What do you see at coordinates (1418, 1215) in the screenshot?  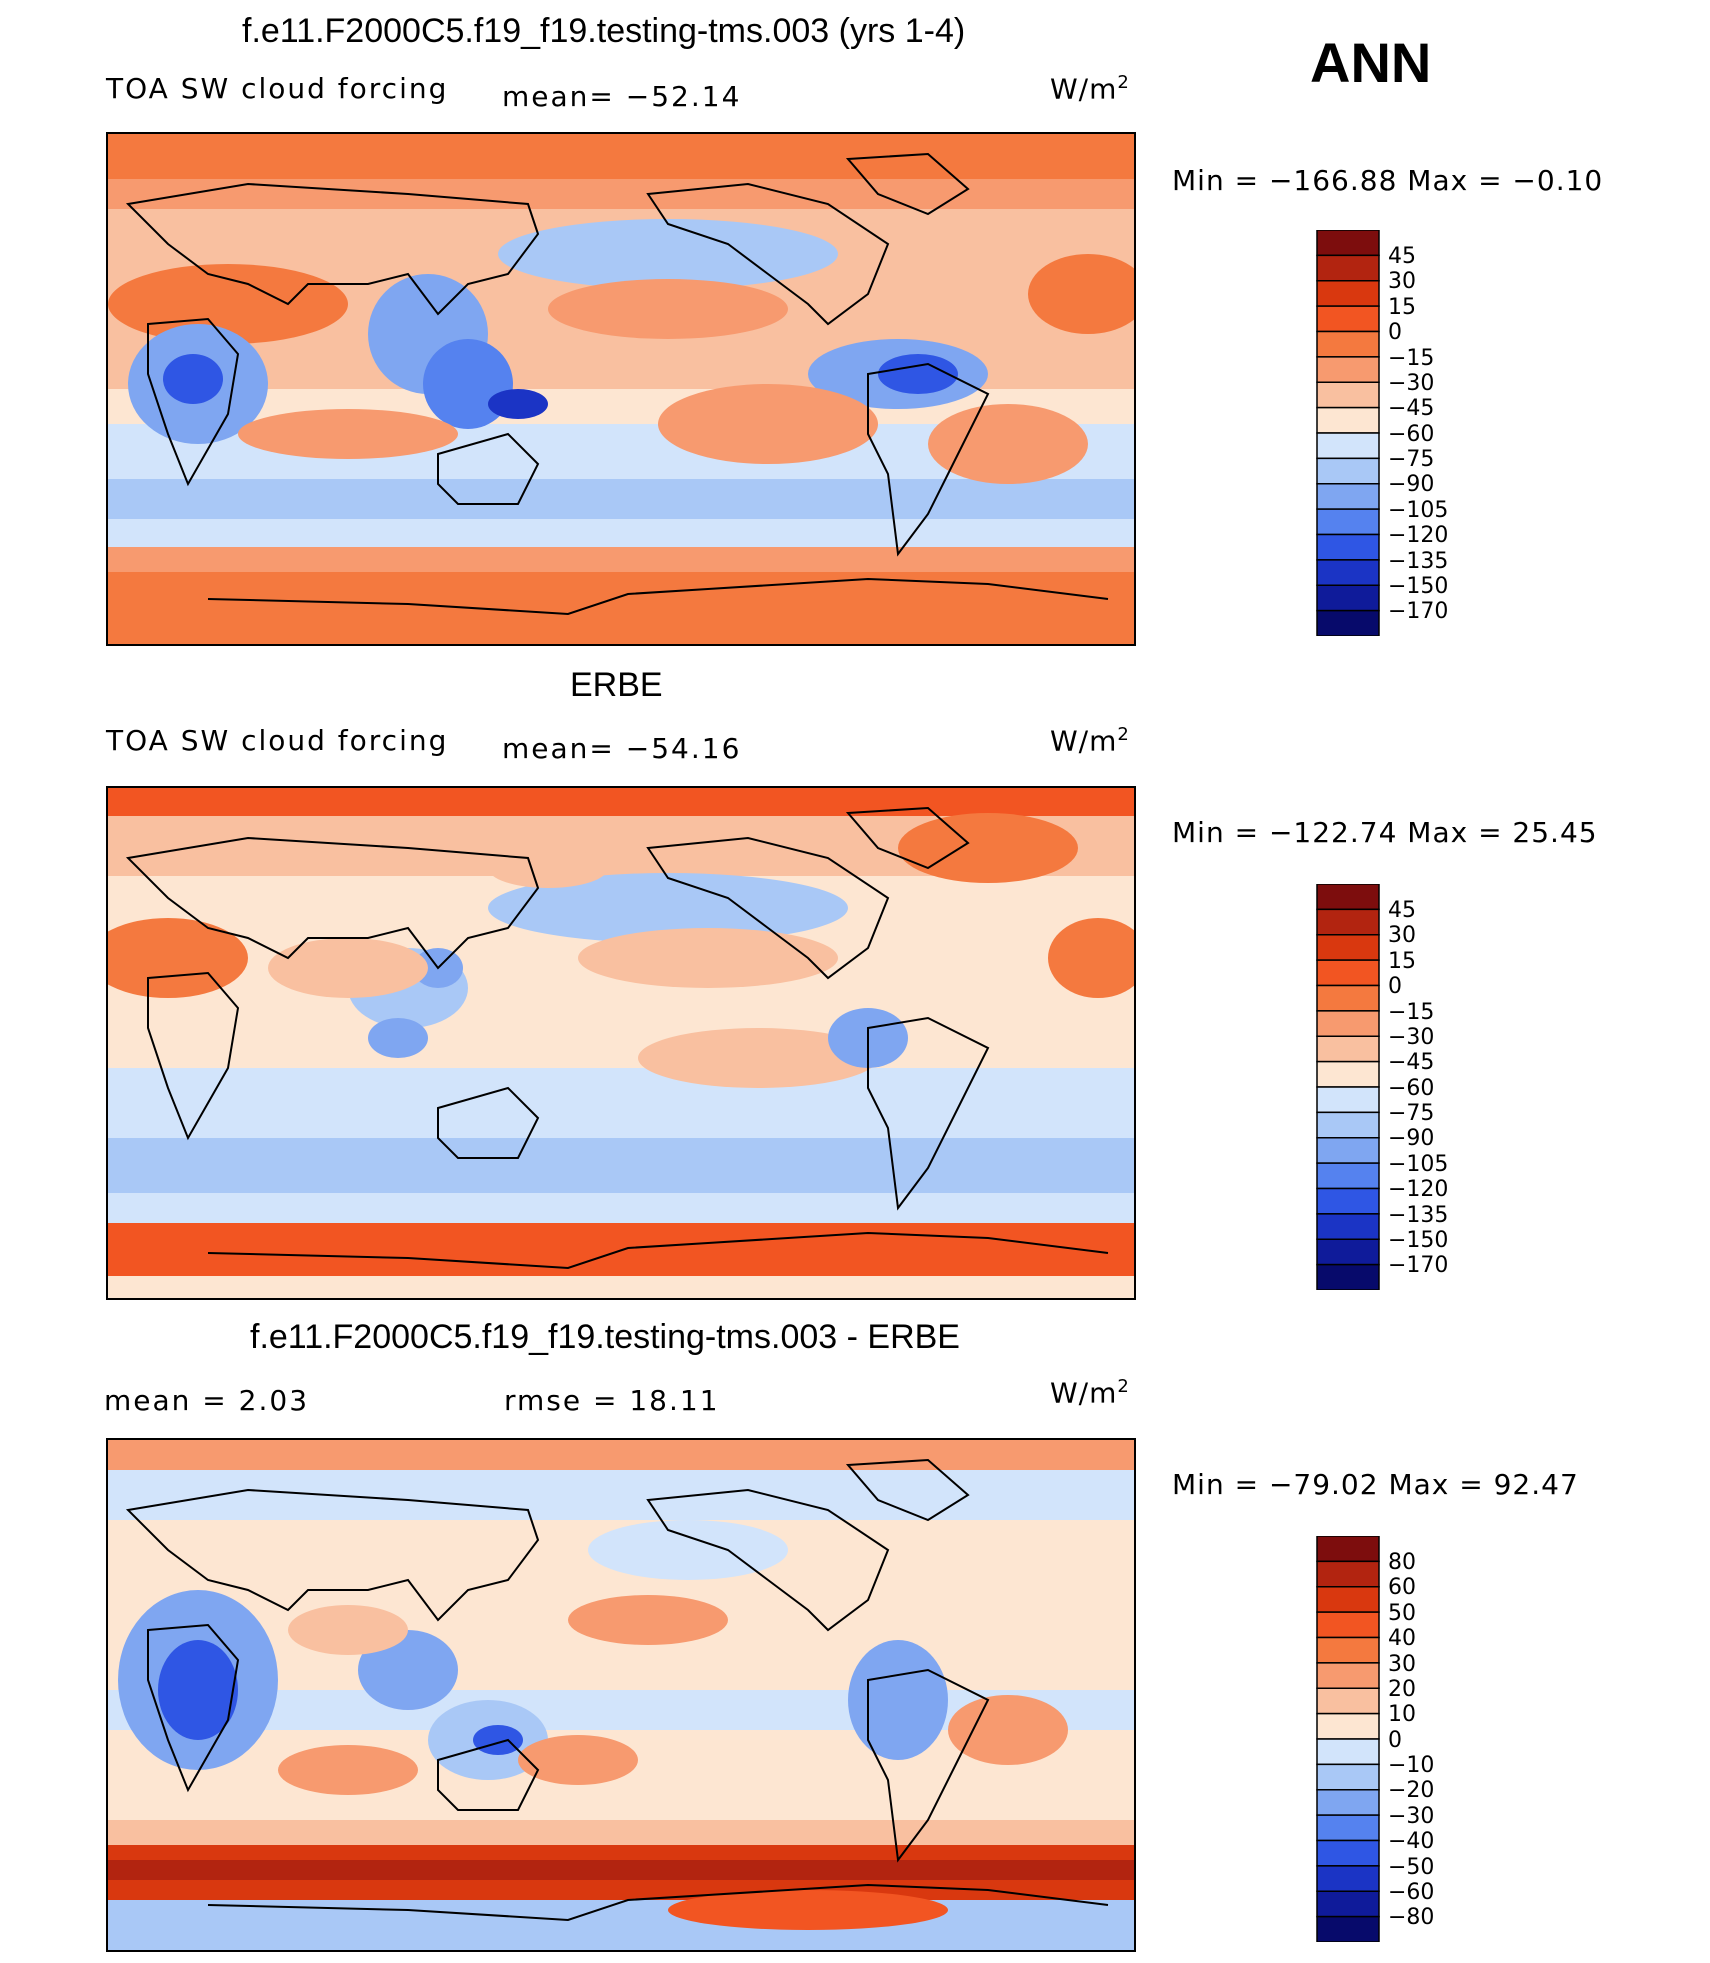 I see `colorbar-label: −135` at bounding box center [1418, 1215].